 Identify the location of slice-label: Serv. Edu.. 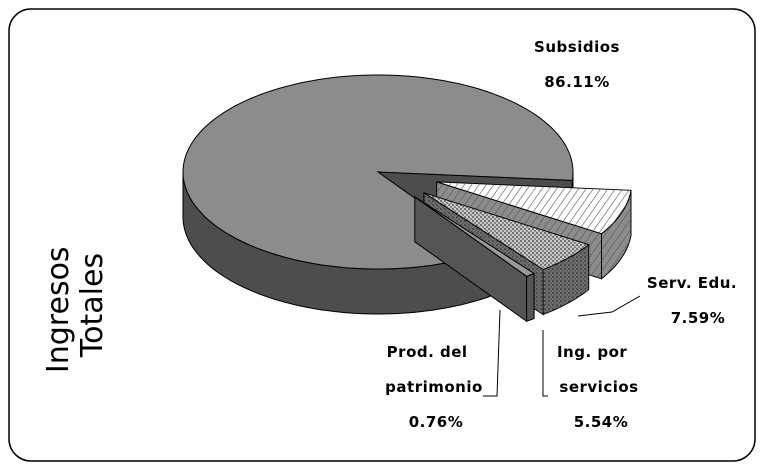
(692, 283).